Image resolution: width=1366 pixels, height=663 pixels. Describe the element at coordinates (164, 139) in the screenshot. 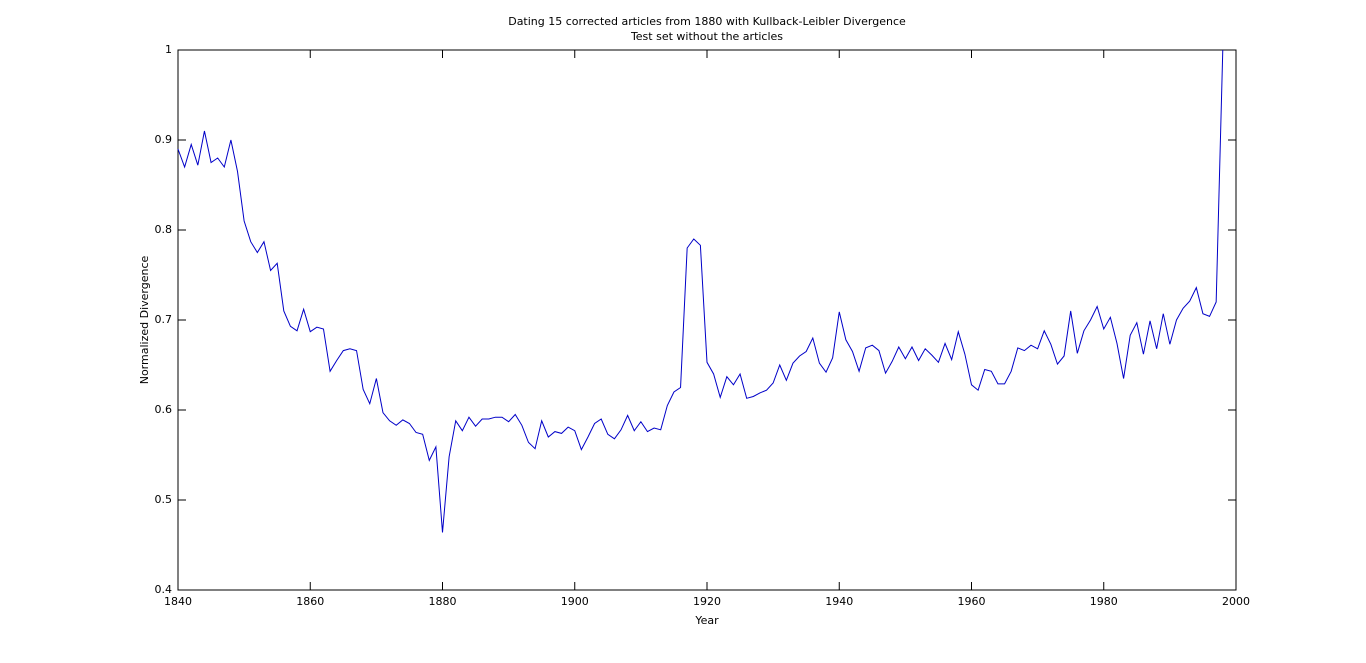

I see `y-tick-label: 0.9` at that location.